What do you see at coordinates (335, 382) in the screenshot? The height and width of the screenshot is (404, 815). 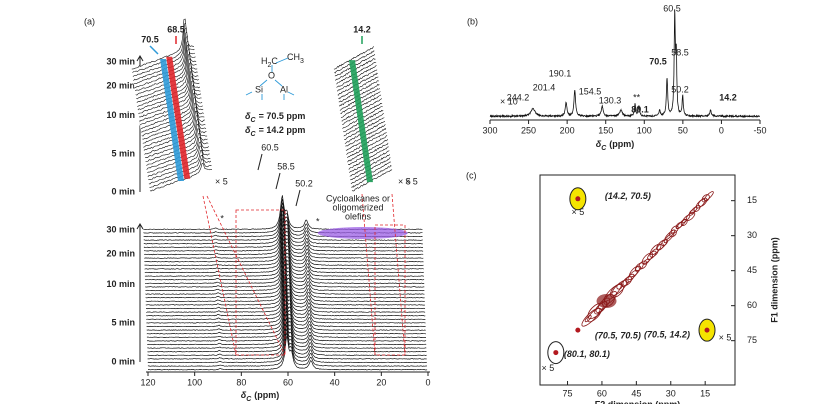 I see `x-tick-label: 40` at bounding box center [335, 382].